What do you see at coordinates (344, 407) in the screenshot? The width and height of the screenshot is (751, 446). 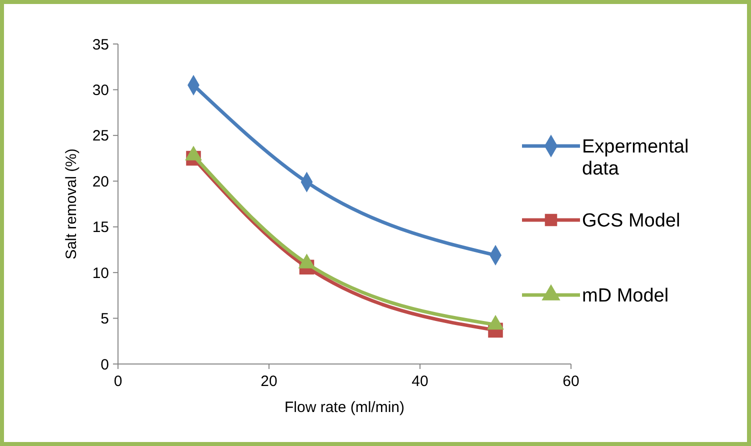 I see `x-axis-title: Flow rate (ml/min)` at bounding box center [344, 407].